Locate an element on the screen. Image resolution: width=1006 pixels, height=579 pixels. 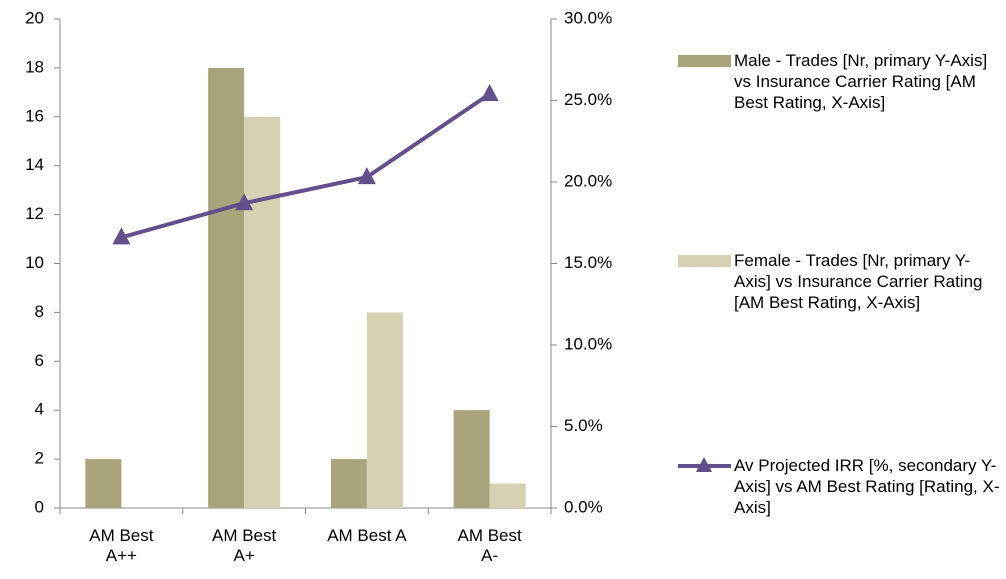
y-tick-label: 18 is located at coordinates (34, 66).